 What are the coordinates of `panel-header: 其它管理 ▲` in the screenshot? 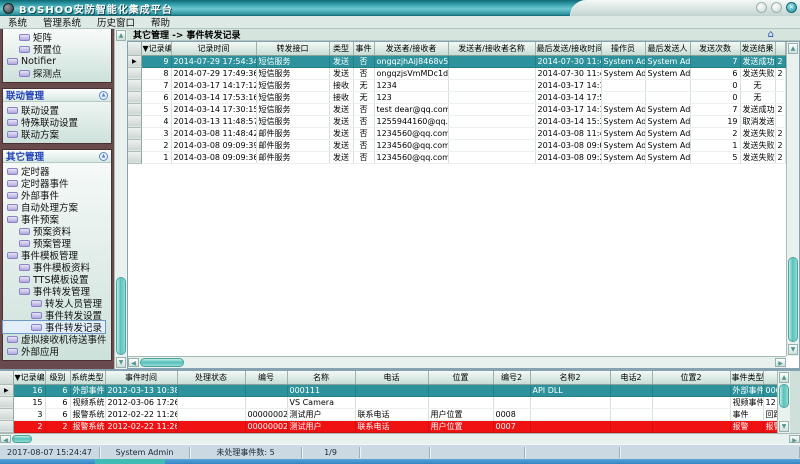 It's located at (57, 156).